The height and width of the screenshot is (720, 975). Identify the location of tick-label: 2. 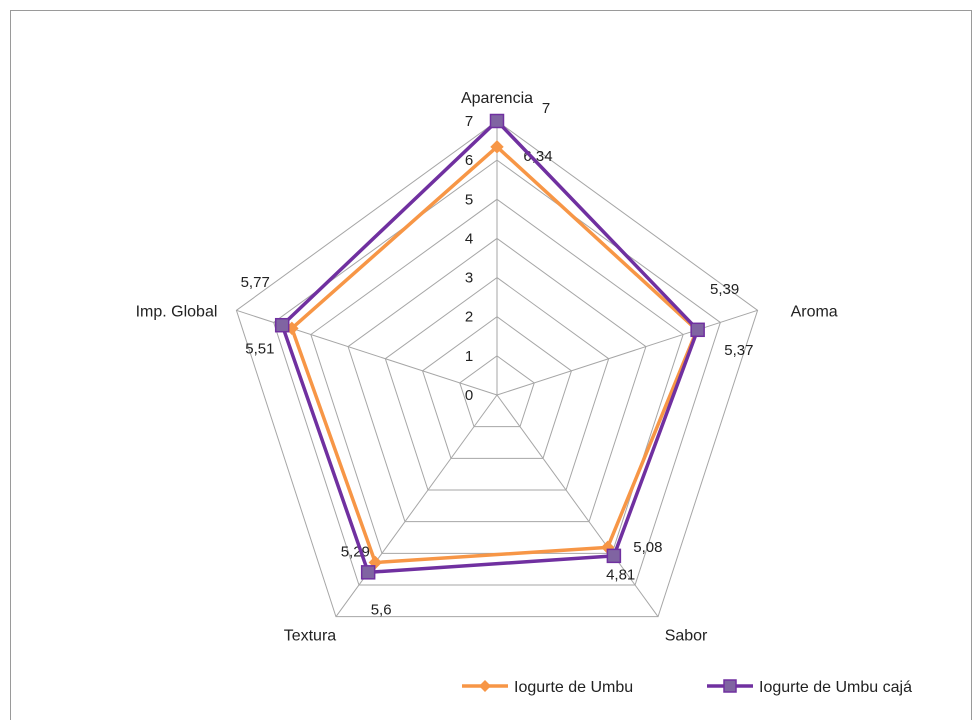
(469, 317).